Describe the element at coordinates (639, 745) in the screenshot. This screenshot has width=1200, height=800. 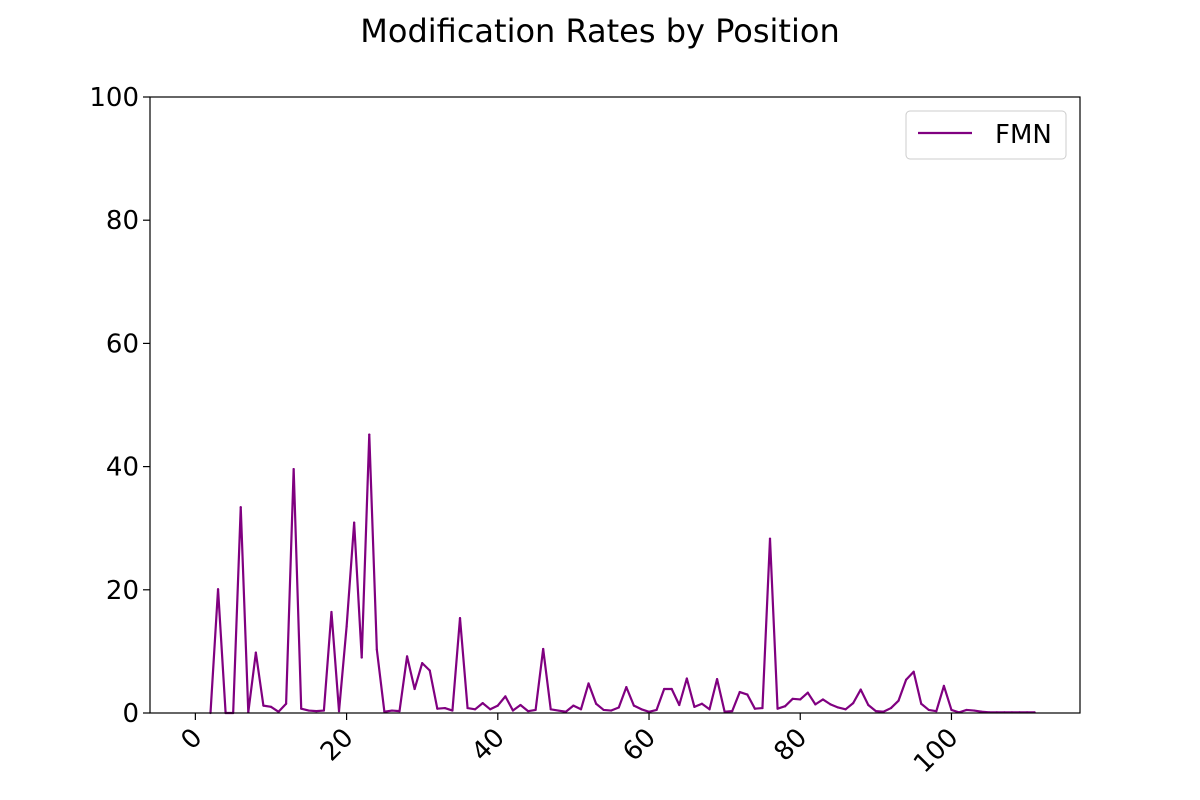
I see `x-tick-label: 60` at that location.